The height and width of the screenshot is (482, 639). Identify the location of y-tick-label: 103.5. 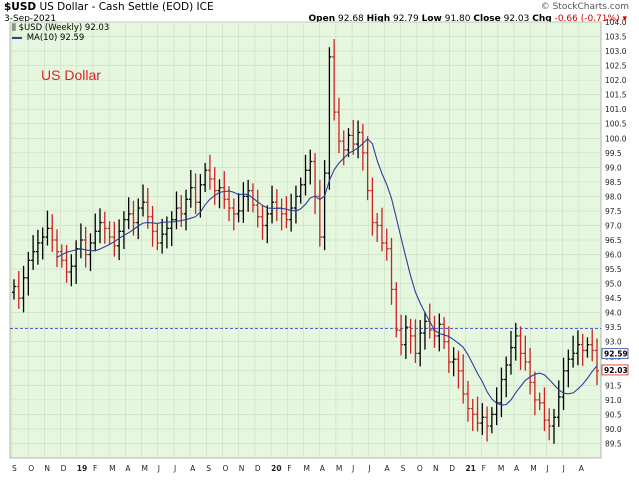
(616, 37).